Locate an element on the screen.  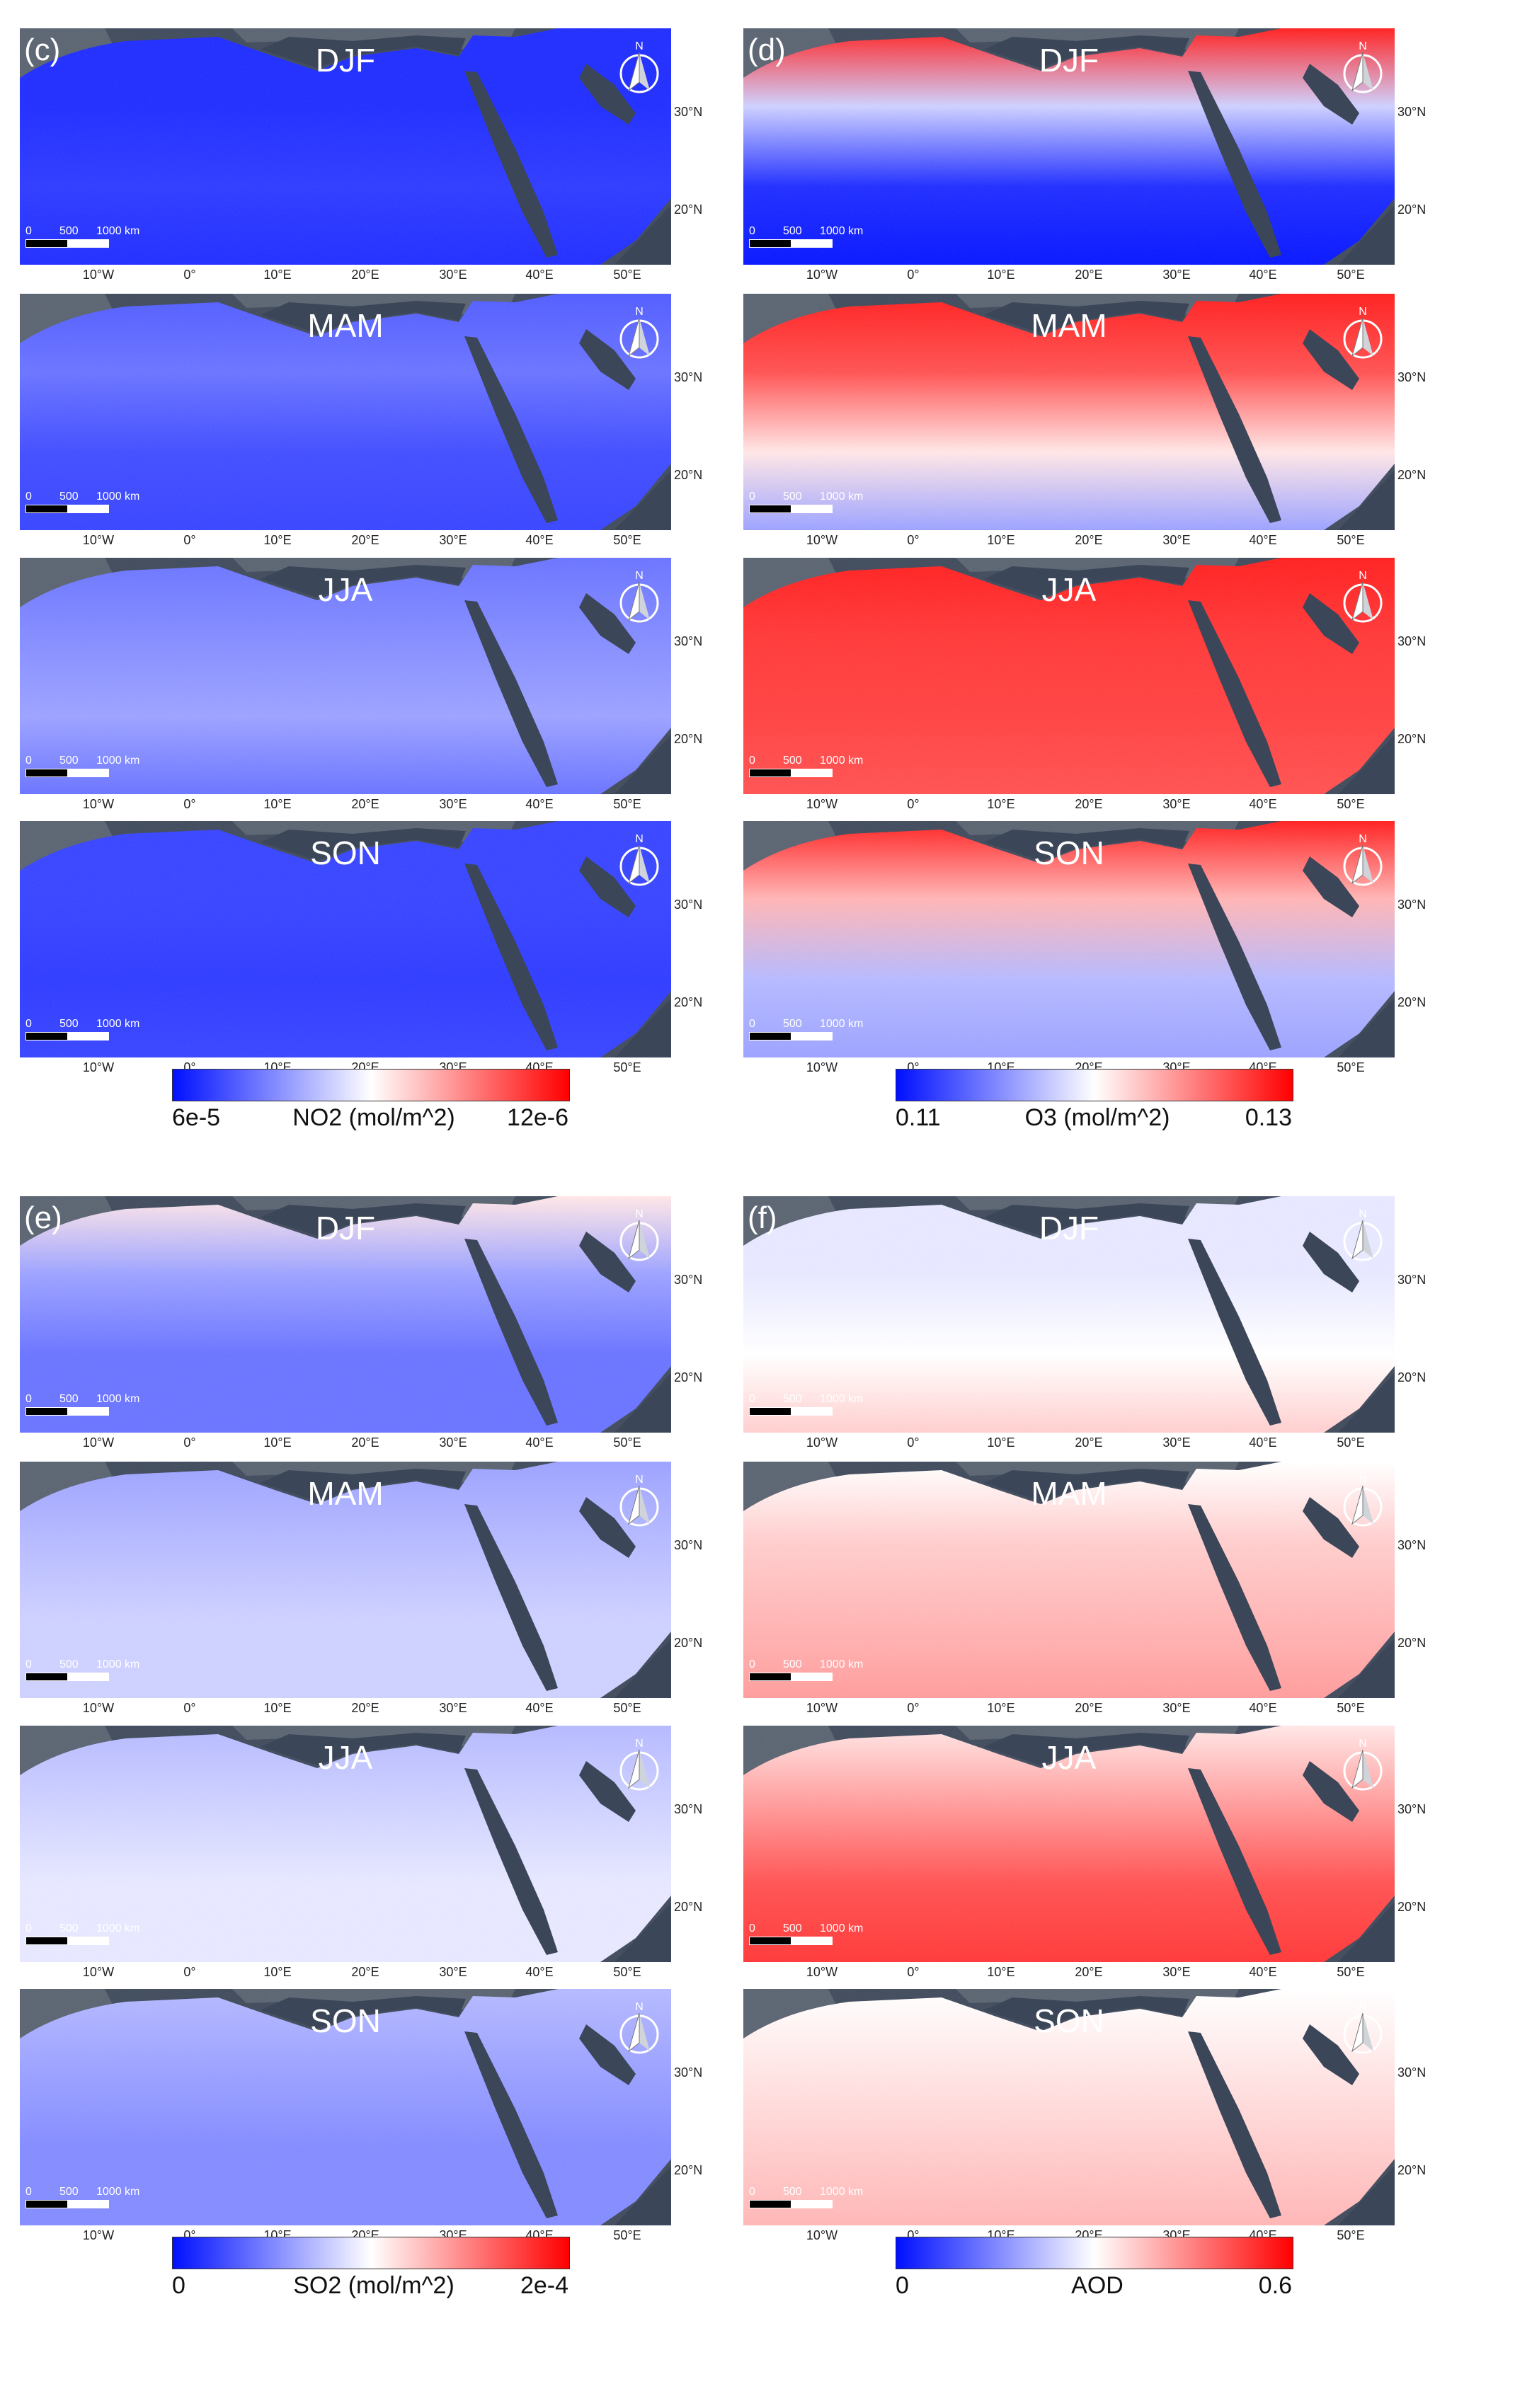
colorbar-title: AOD is located at coordinates (1097, 2285).